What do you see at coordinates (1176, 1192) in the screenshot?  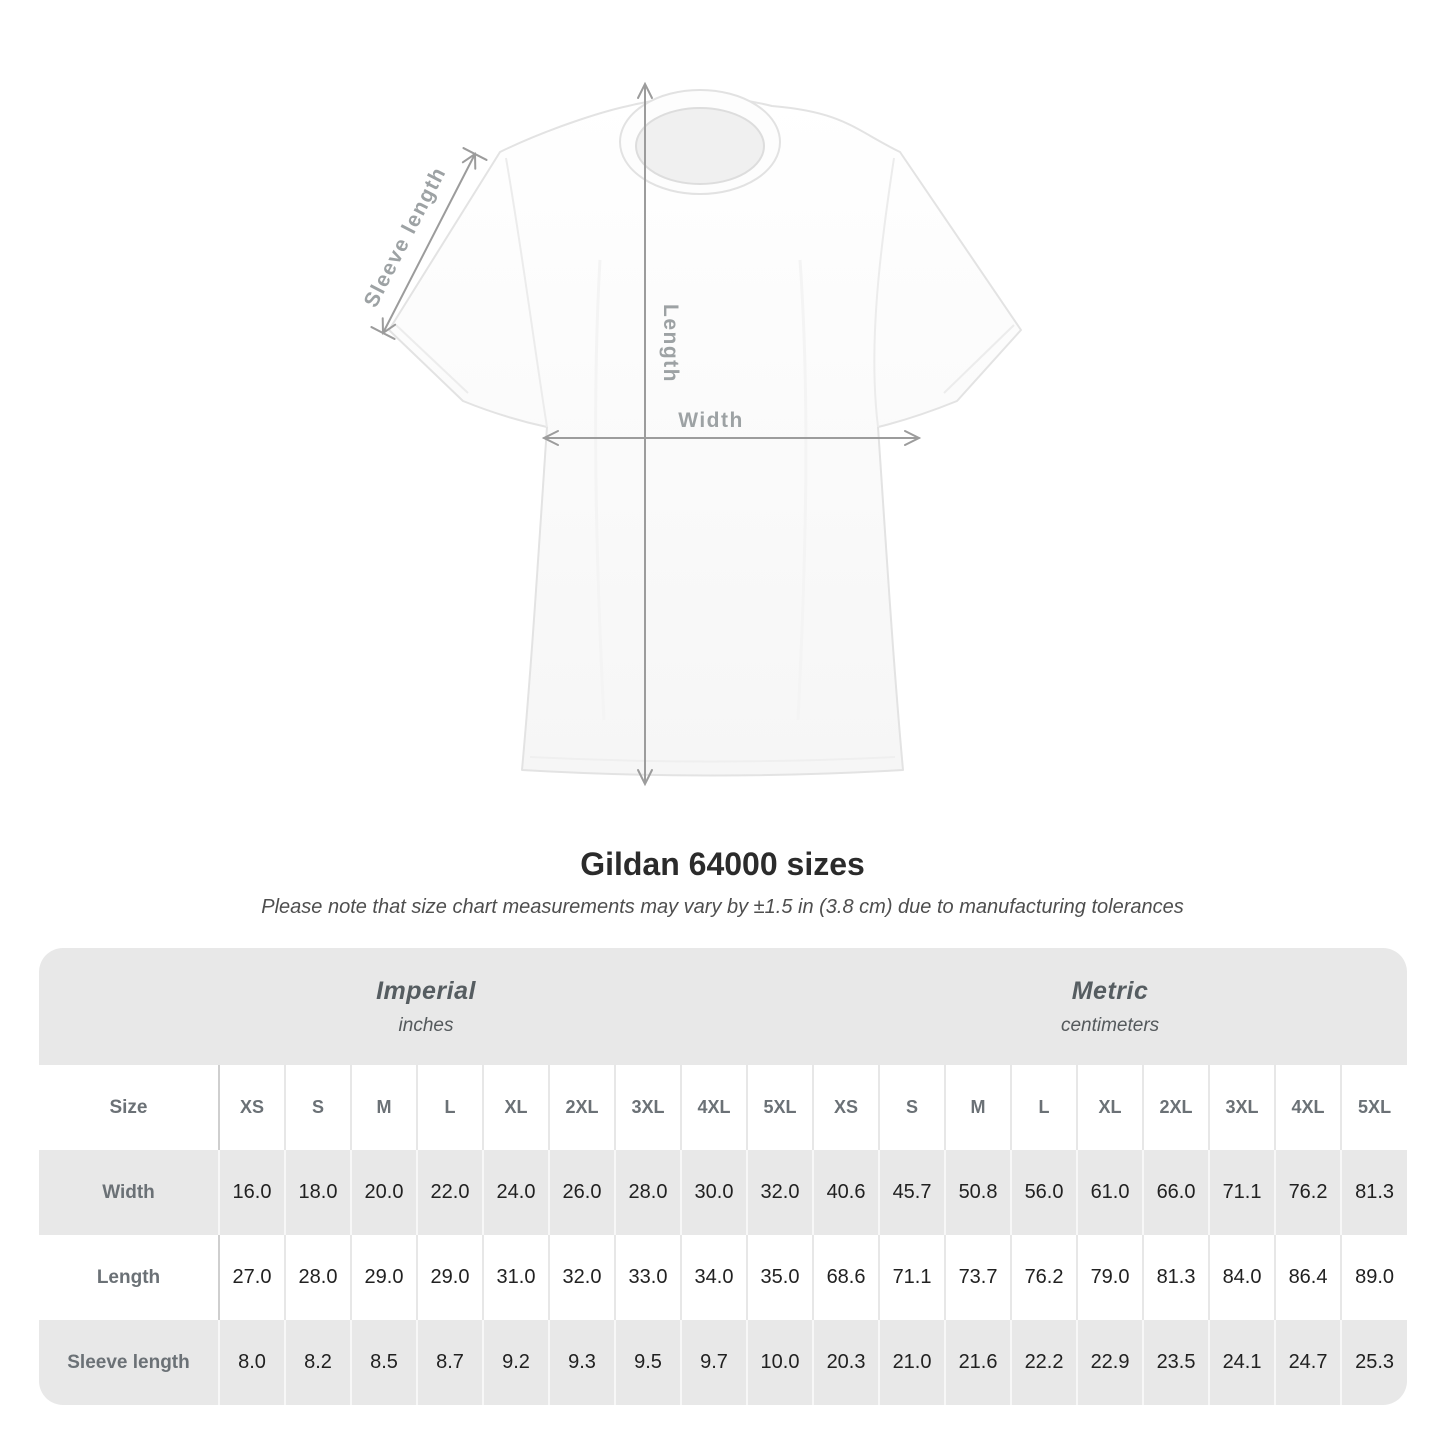 I see `value-cell: 66.0` at bounding box center [1176, 1192].